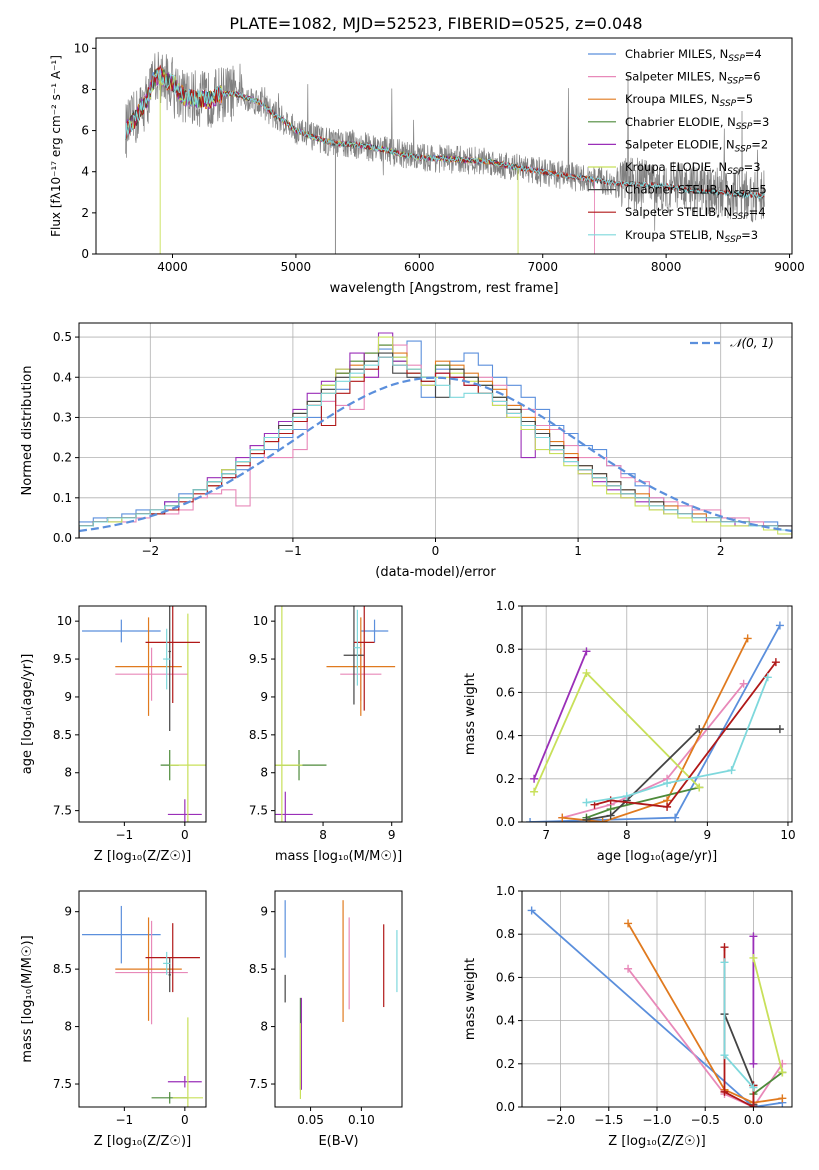  Describe the element at coordinates (62, 377) in the screenshot. I see `y-tick-label: 0.4` at that location.